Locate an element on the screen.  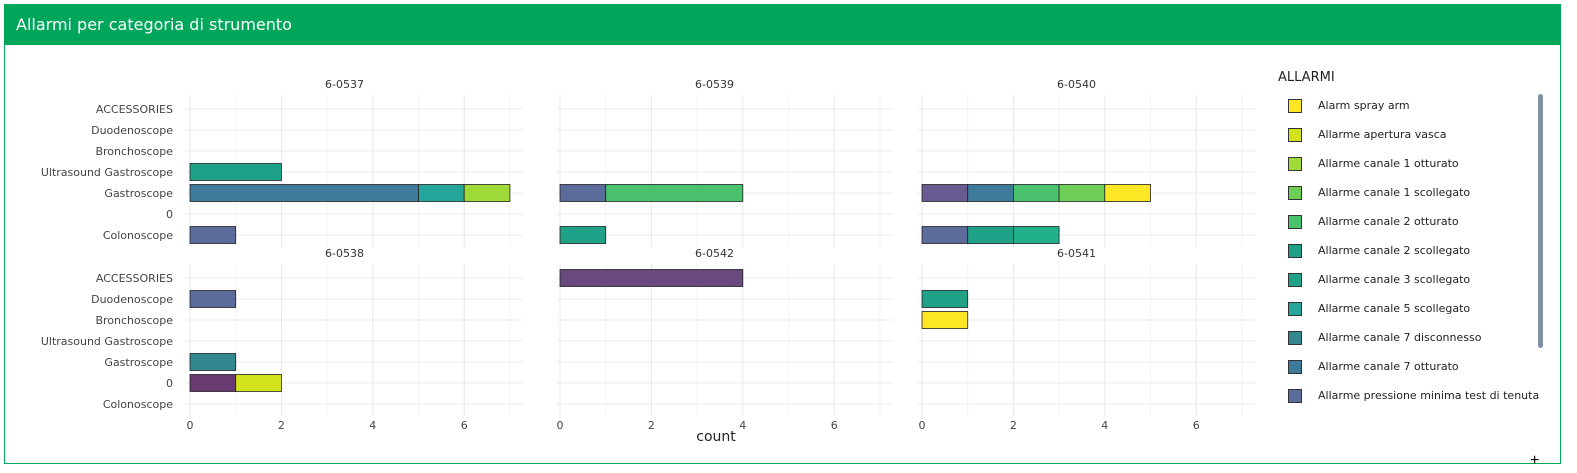
legend-title: ALLARMI is located at coordinates (1306, 77).